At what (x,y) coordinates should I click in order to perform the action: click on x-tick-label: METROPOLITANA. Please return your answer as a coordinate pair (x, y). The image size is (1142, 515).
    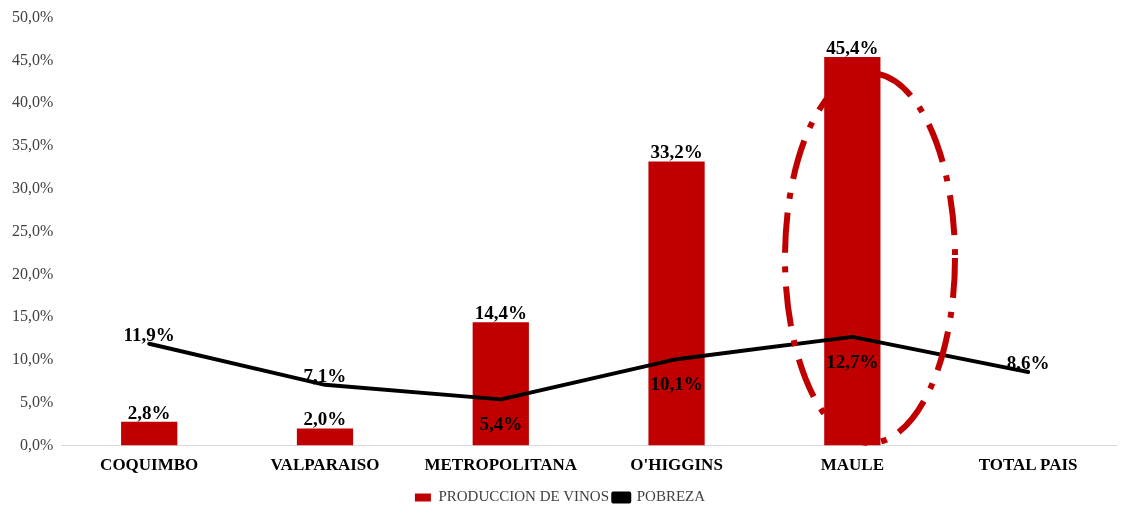
    Looking at the image, I should click on (501, 465).